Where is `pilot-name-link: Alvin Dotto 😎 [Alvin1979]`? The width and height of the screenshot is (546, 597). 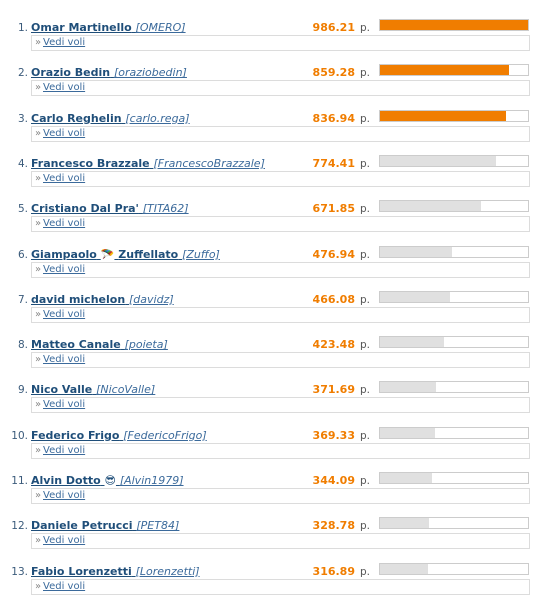
pilot-name-link: Alvin Dotto 😎 [Alvin1979] is located at coordinates (107, 480).